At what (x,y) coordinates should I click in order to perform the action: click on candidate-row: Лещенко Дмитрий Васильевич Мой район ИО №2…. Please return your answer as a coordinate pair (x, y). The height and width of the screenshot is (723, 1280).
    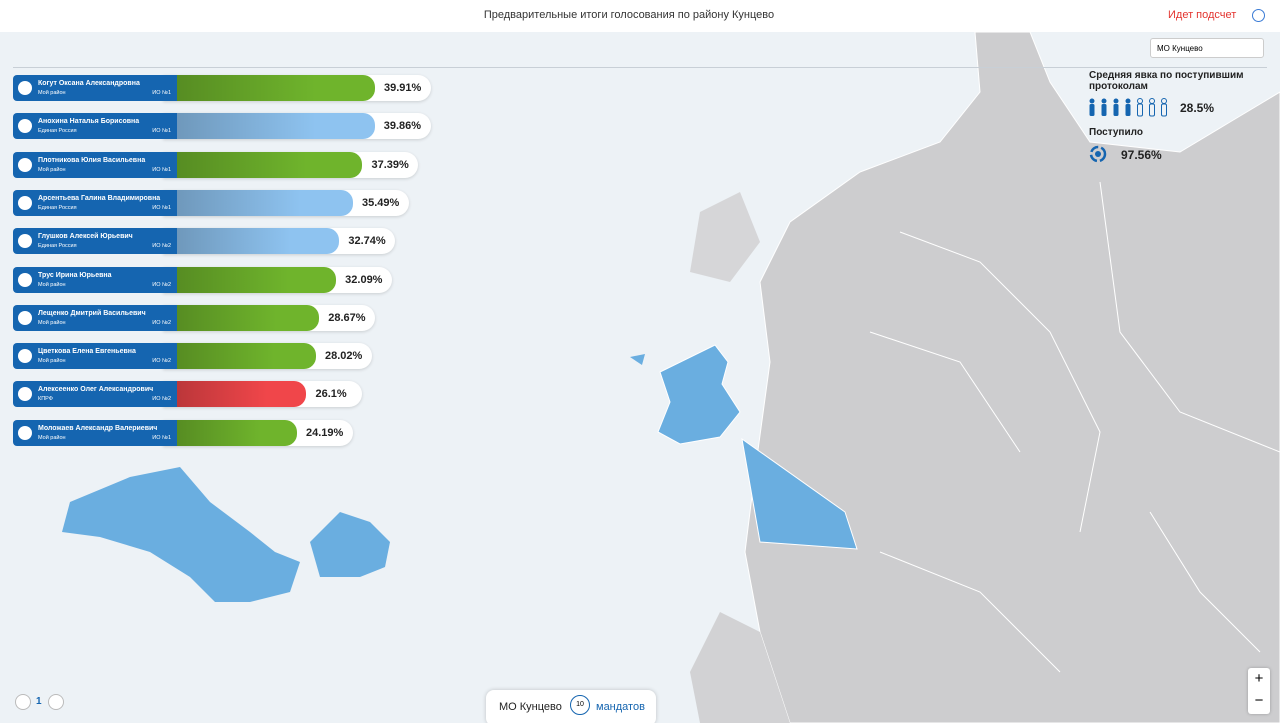
    Looking at the image, I should click on (196, 317).